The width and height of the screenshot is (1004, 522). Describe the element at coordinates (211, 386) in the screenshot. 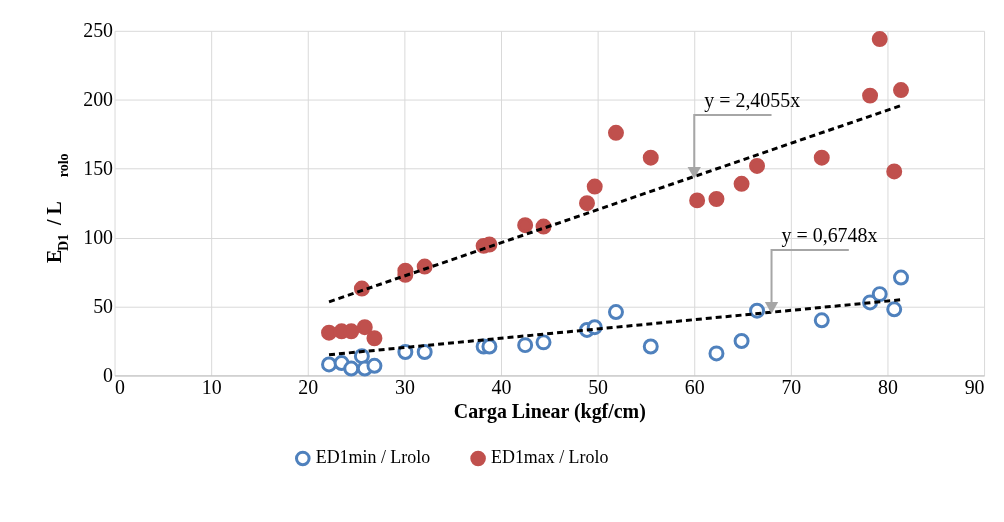

I see `x-tick-label: 10` at that location.